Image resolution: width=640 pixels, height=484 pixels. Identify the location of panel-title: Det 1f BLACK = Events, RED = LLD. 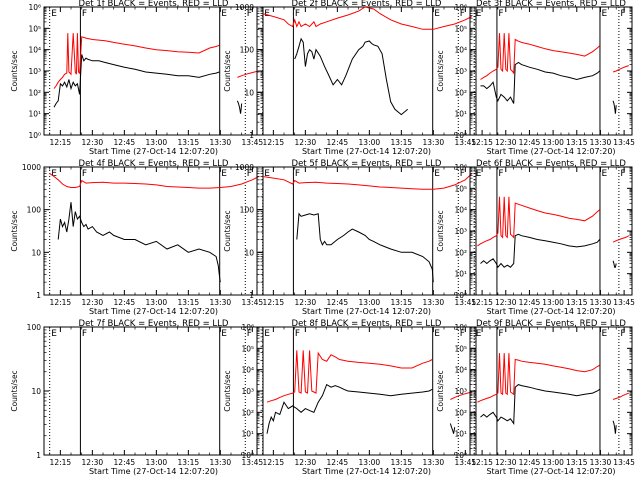
(154, 4).